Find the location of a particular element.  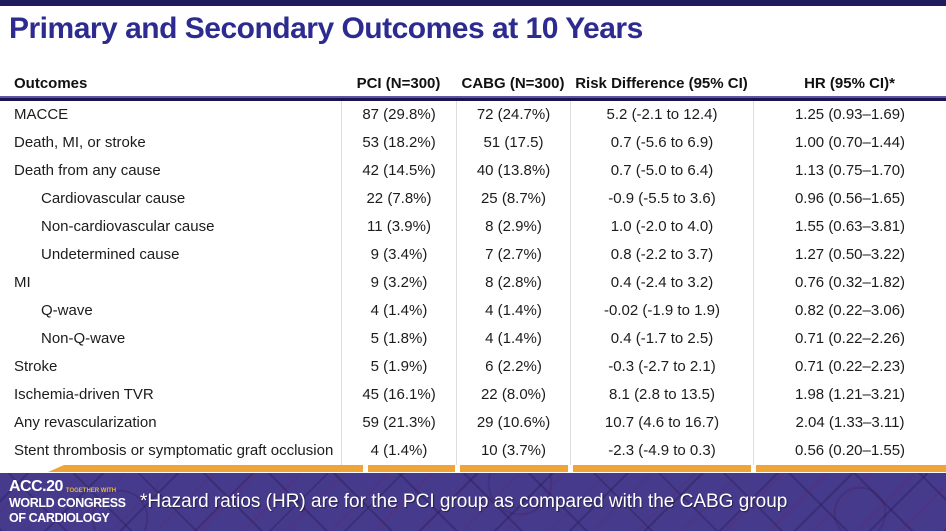

top-accent-bar is located at coordinates (473, 3).